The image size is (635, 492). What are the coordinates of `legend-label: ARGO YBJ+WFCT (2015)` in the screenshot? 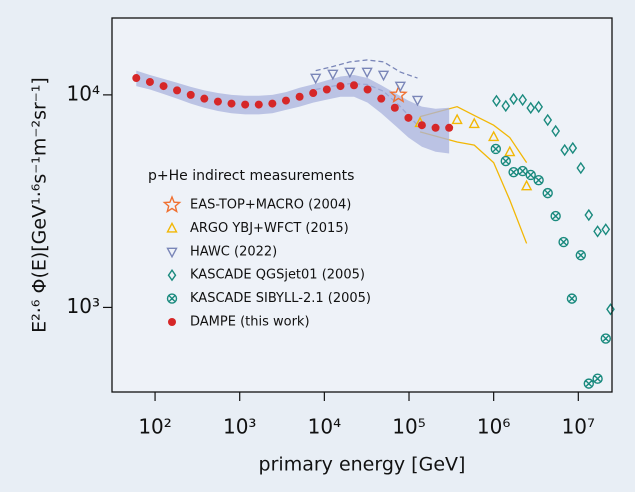 It's located at (269, 228).